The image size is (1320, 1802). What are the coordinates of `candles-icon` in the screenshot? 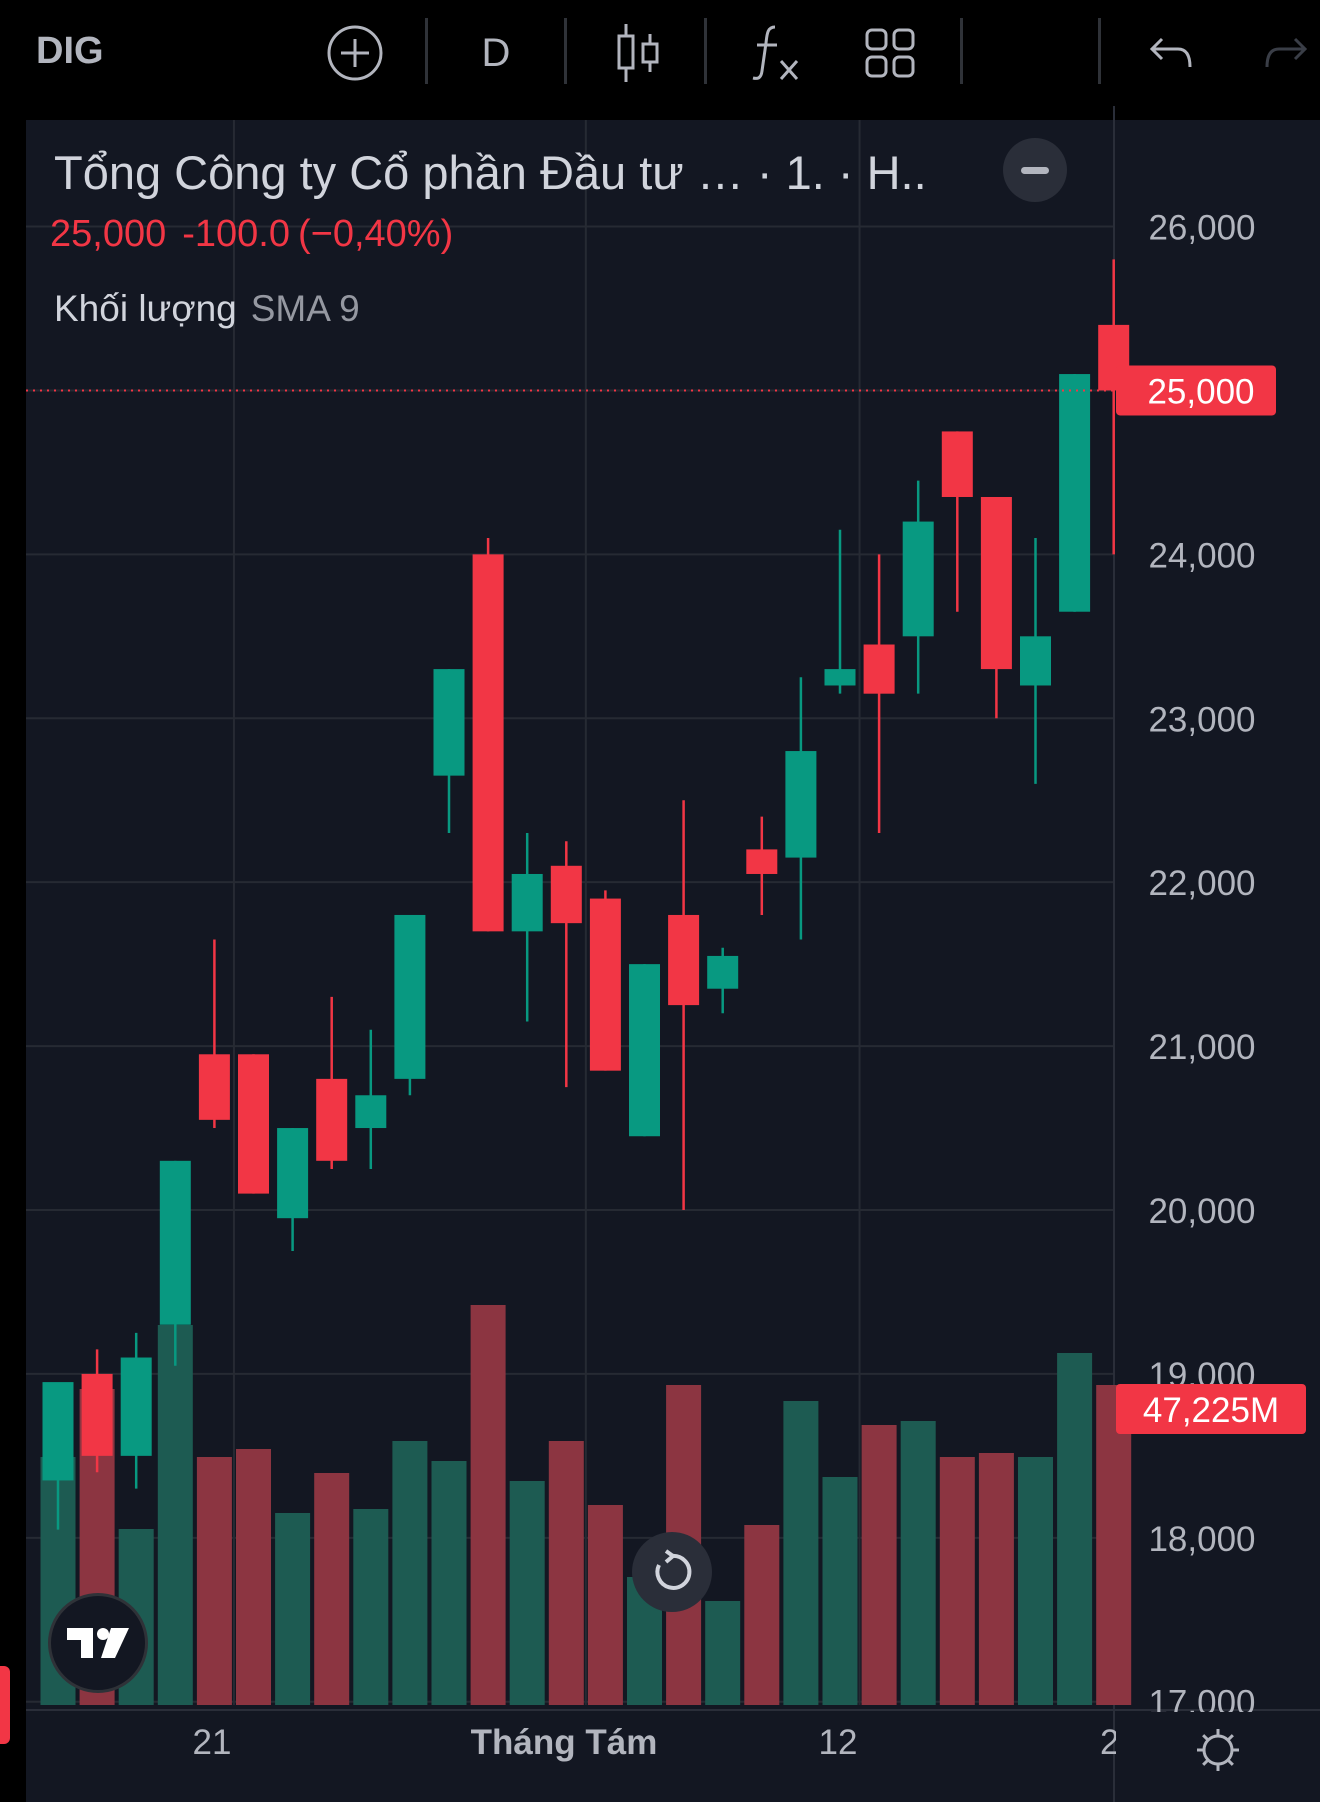 It's located at (638, 53).